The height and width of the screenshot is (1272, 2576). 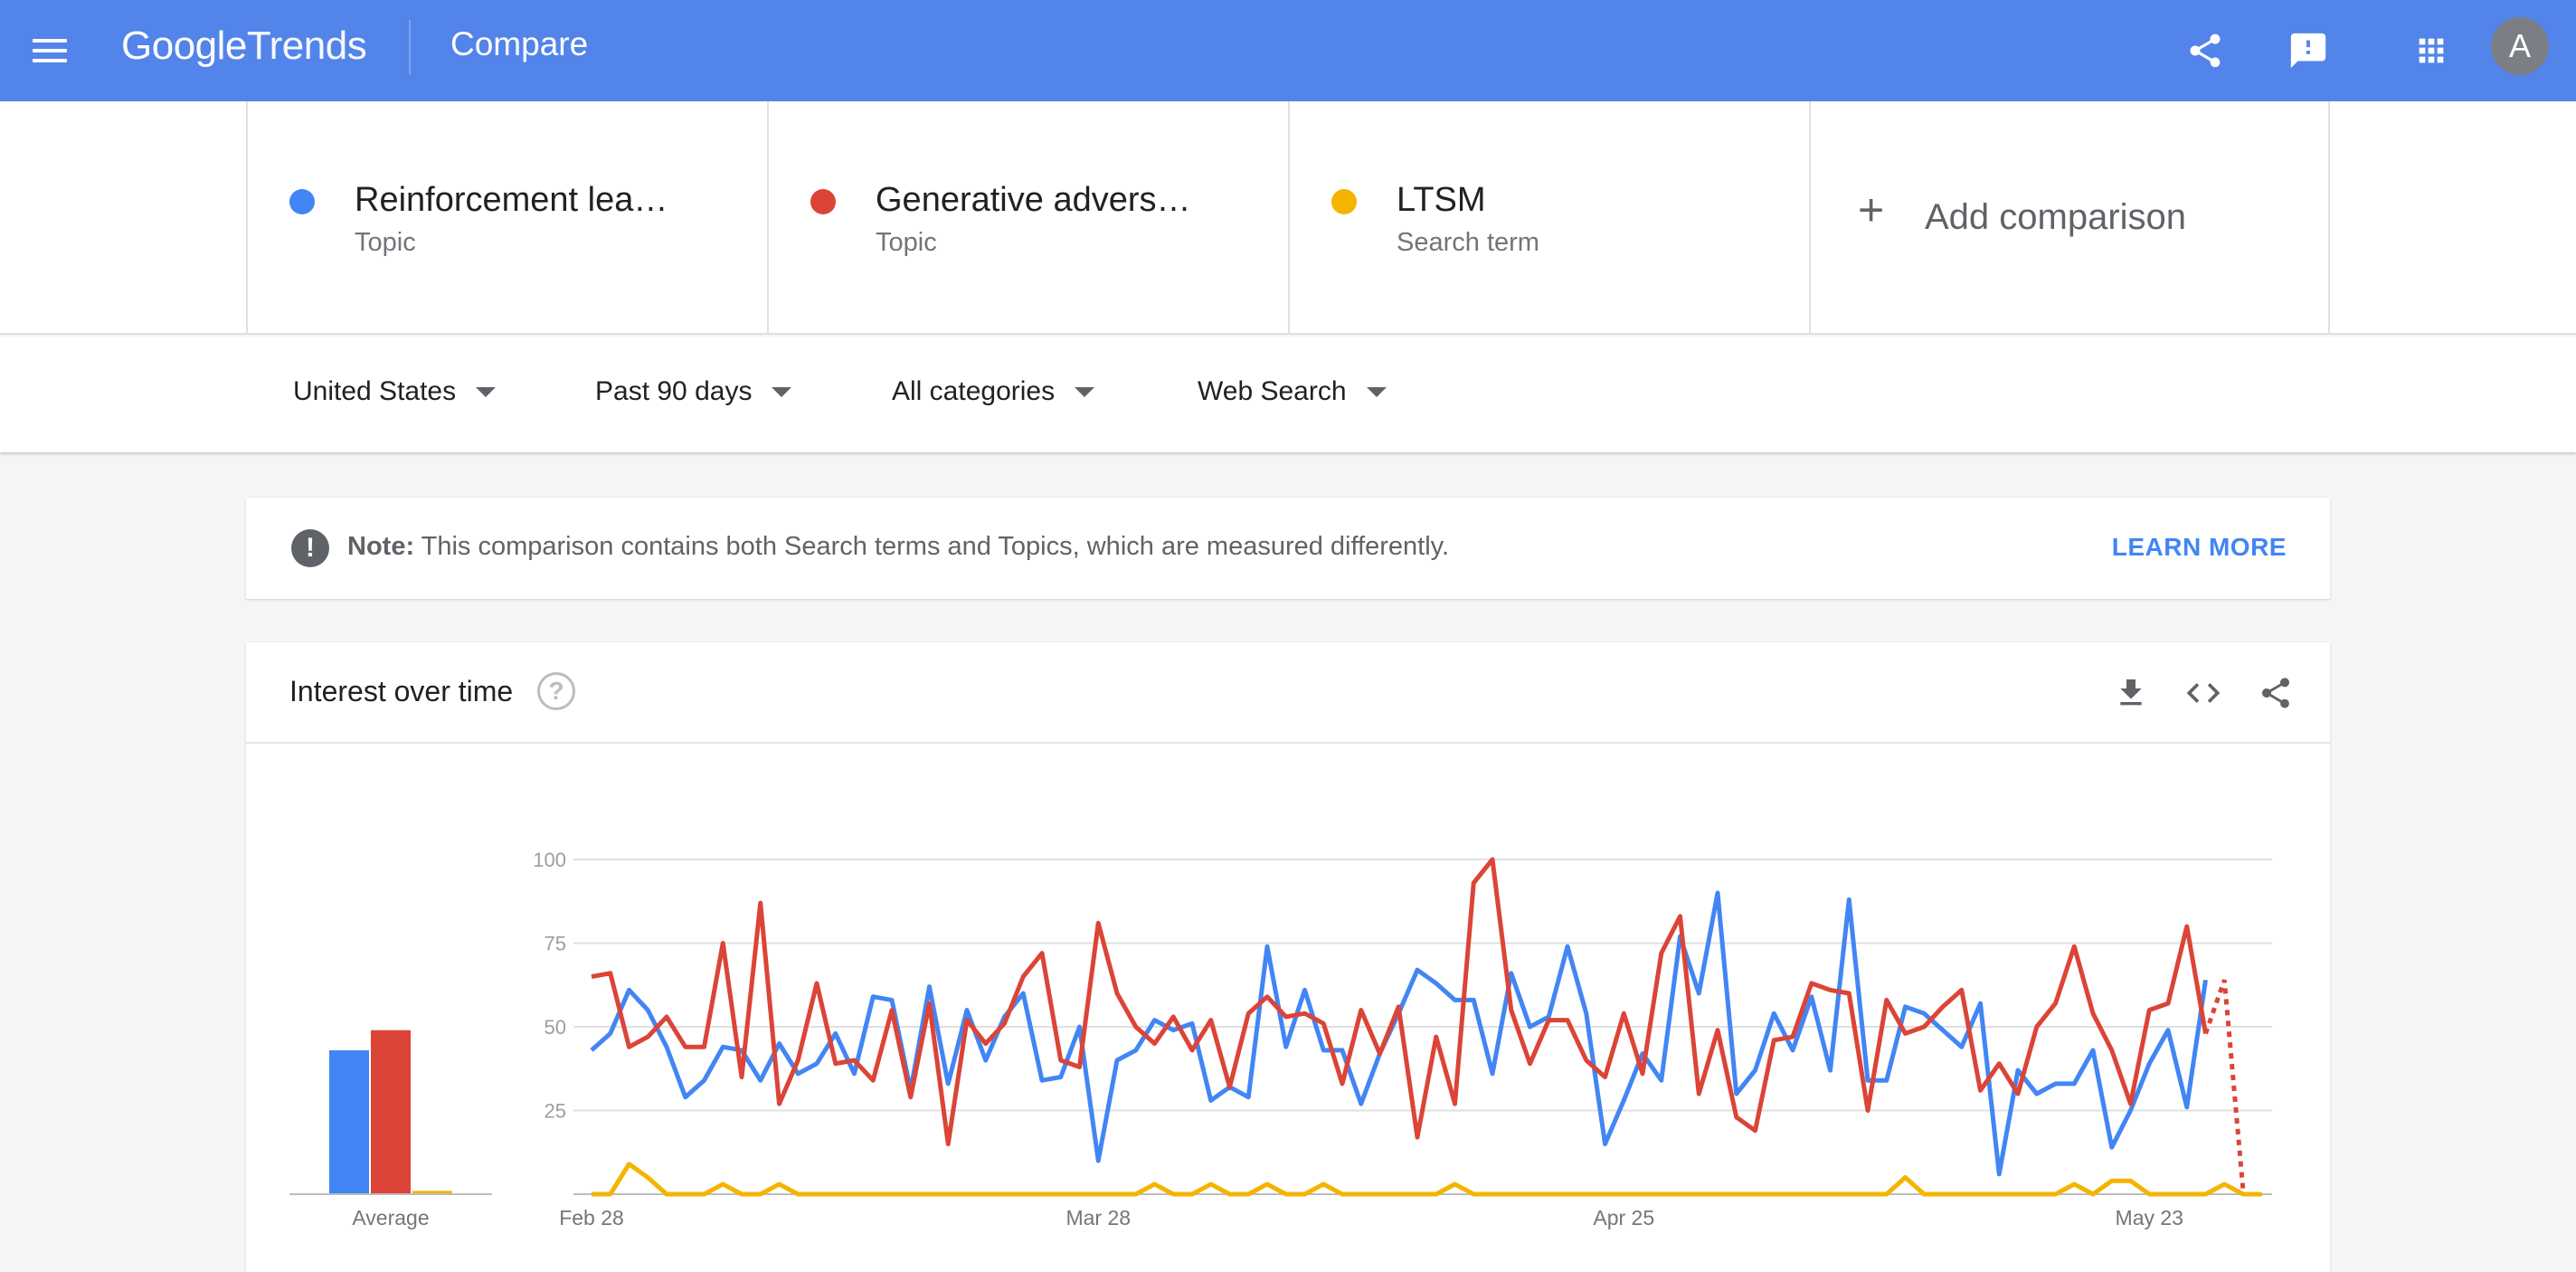 I want to click on info-exclamation-icon: !, so click(x=310, y=548).